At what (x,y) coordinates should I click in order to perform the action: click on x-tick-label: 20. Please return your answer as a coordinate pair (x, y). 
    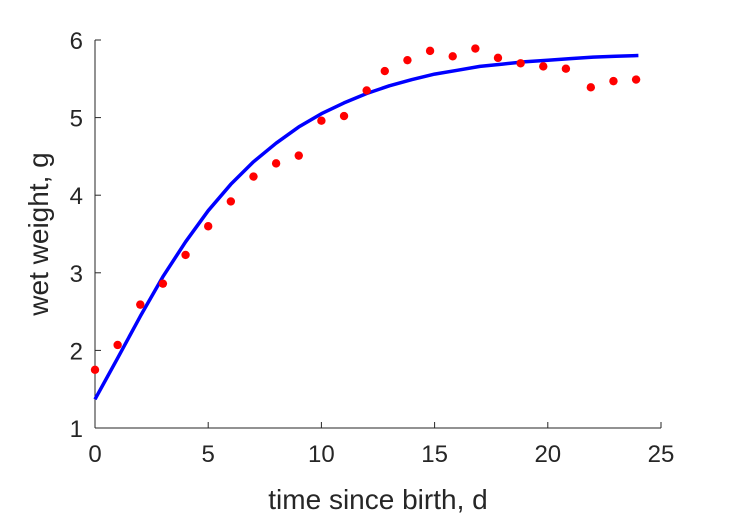
    Looking at the image, I should click on (547, 454).